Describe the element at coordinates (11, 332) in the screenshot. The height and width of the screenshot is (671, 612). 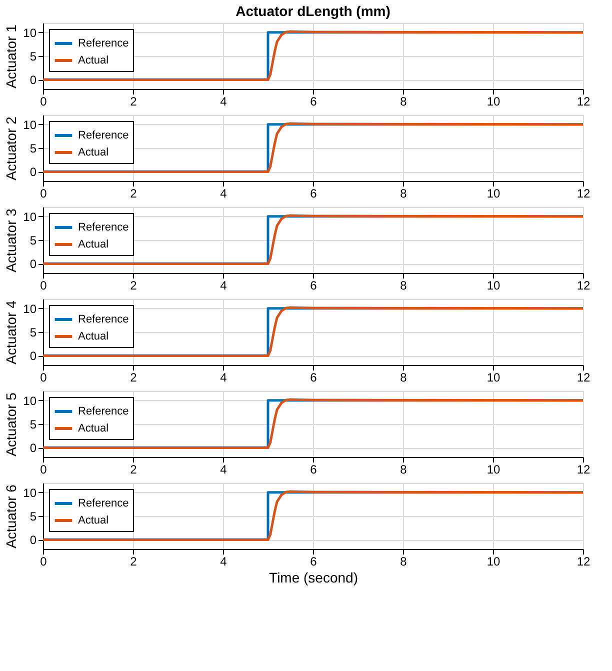
I see `y-axis-title: Actuator 4` at that location.